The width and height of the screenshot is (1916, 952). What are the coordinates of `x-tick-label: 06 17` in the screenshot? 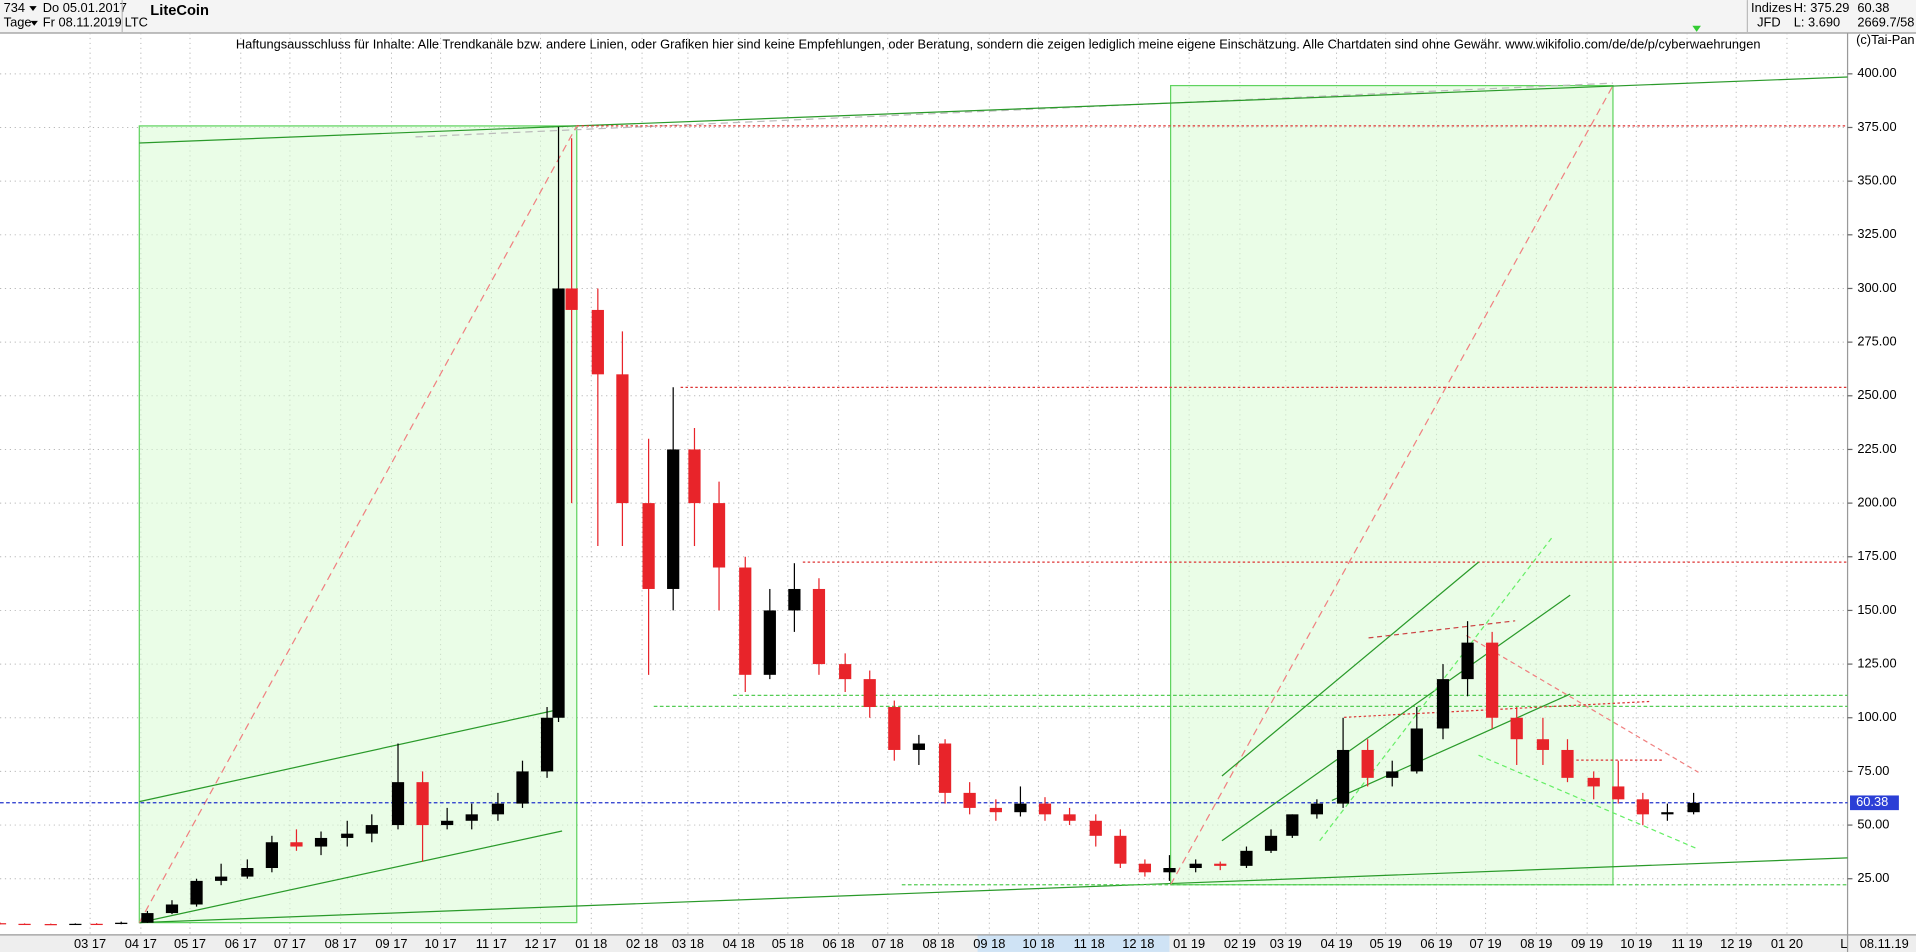 It's located at (241, 943).